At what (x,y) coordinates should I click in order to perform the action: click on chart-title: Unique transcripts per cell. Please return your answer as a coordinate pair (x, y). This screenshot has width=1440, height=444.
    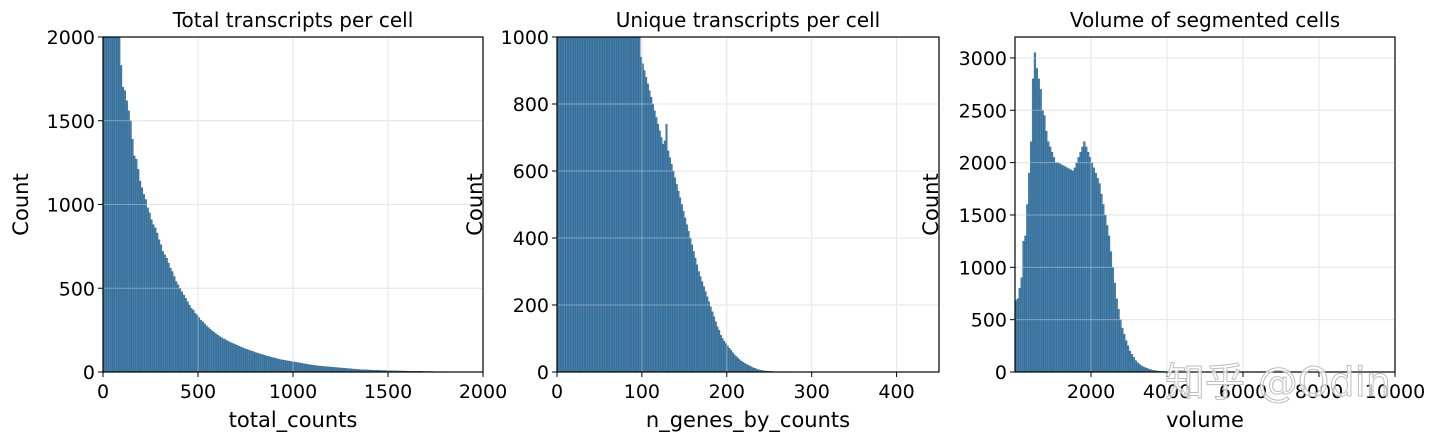
    Looking at the image, I should click on (748, 20).